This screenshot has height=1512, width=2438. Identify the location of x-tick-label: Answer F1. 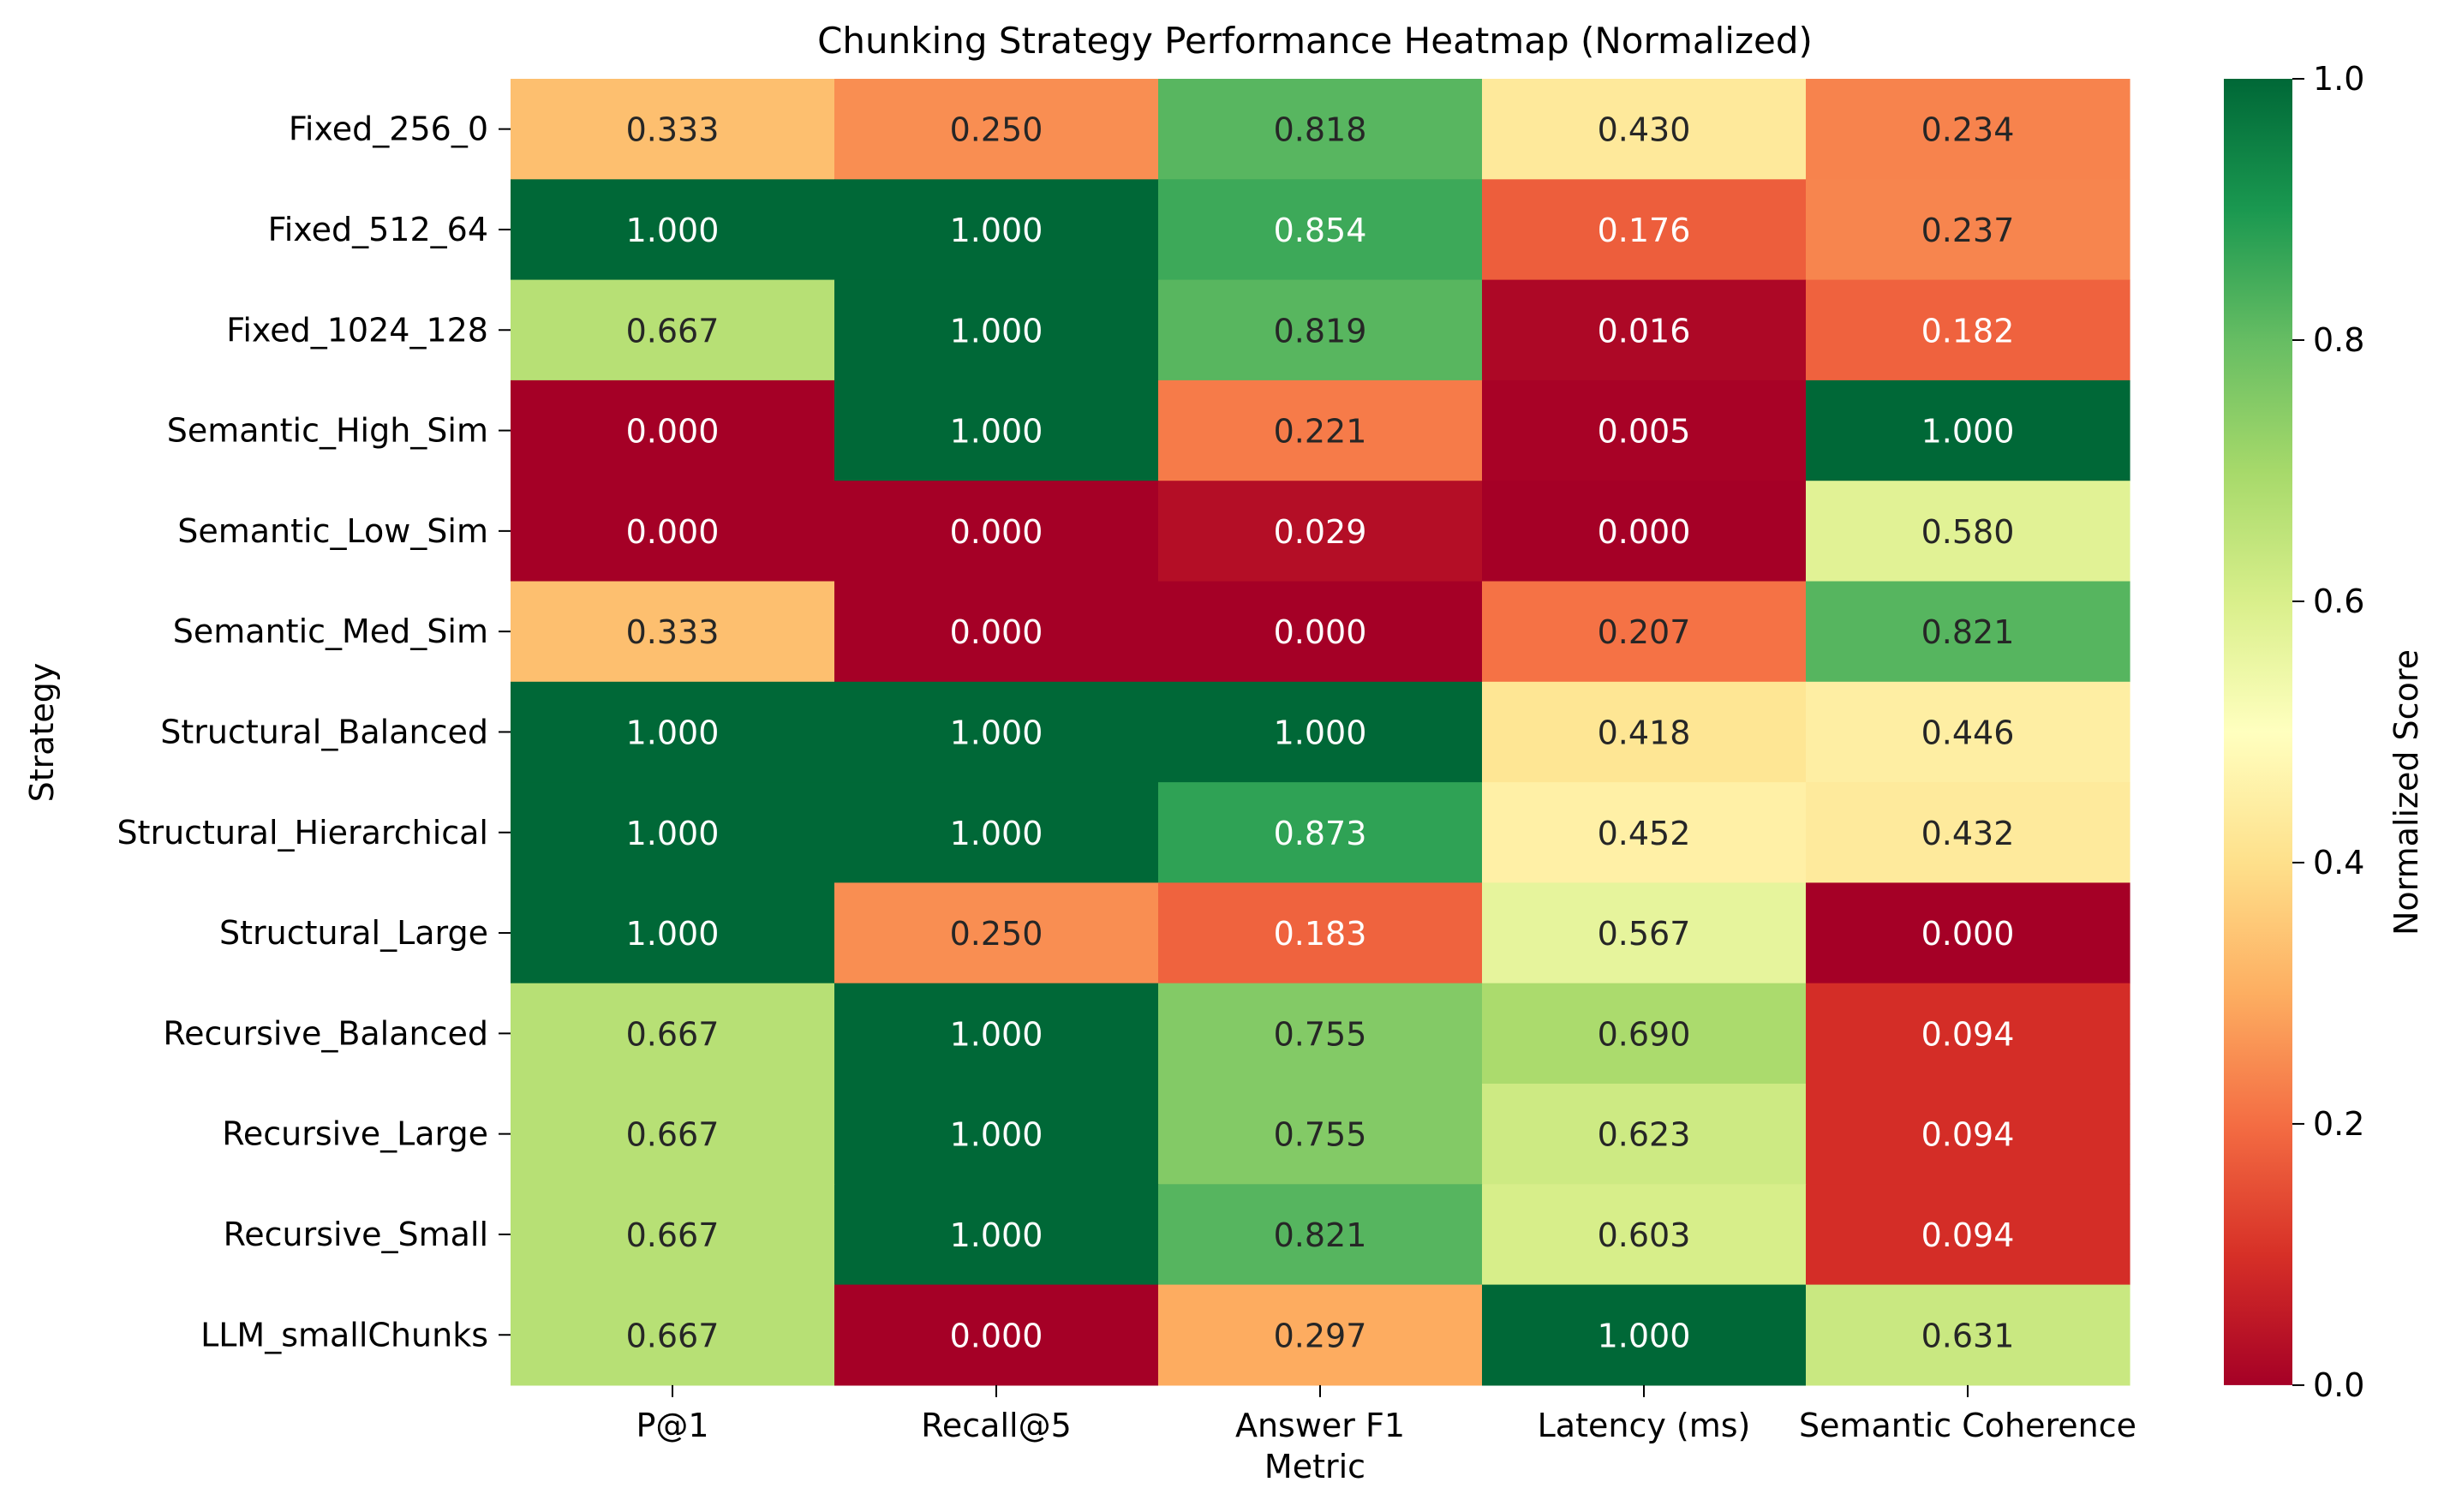
(1320, 1426).